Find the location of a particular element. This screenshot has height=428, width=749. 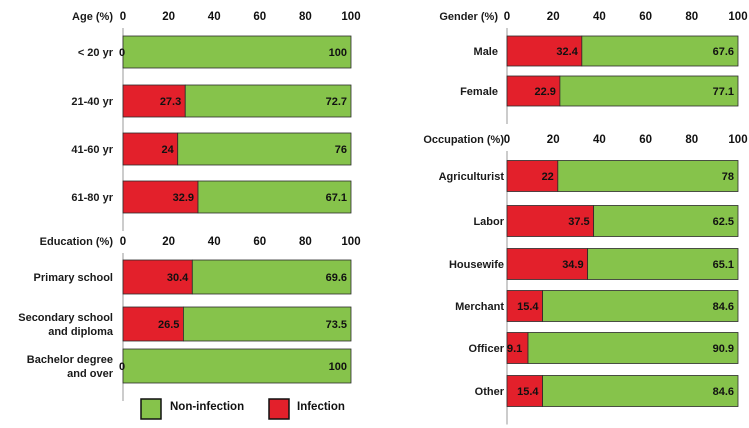

value-label-infection: 32.4 is located at coordinates (567, 52).